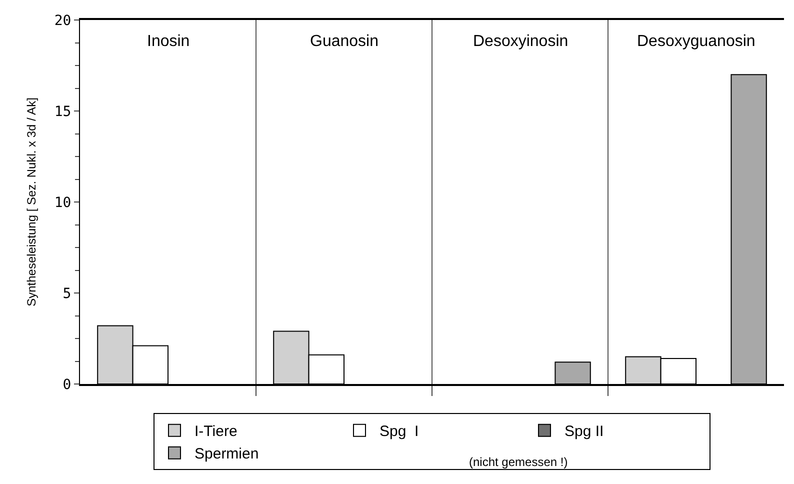  Describe the element at coordinates (63, 202) in the screenshot. I see `y-tick-label: 10` at that location.